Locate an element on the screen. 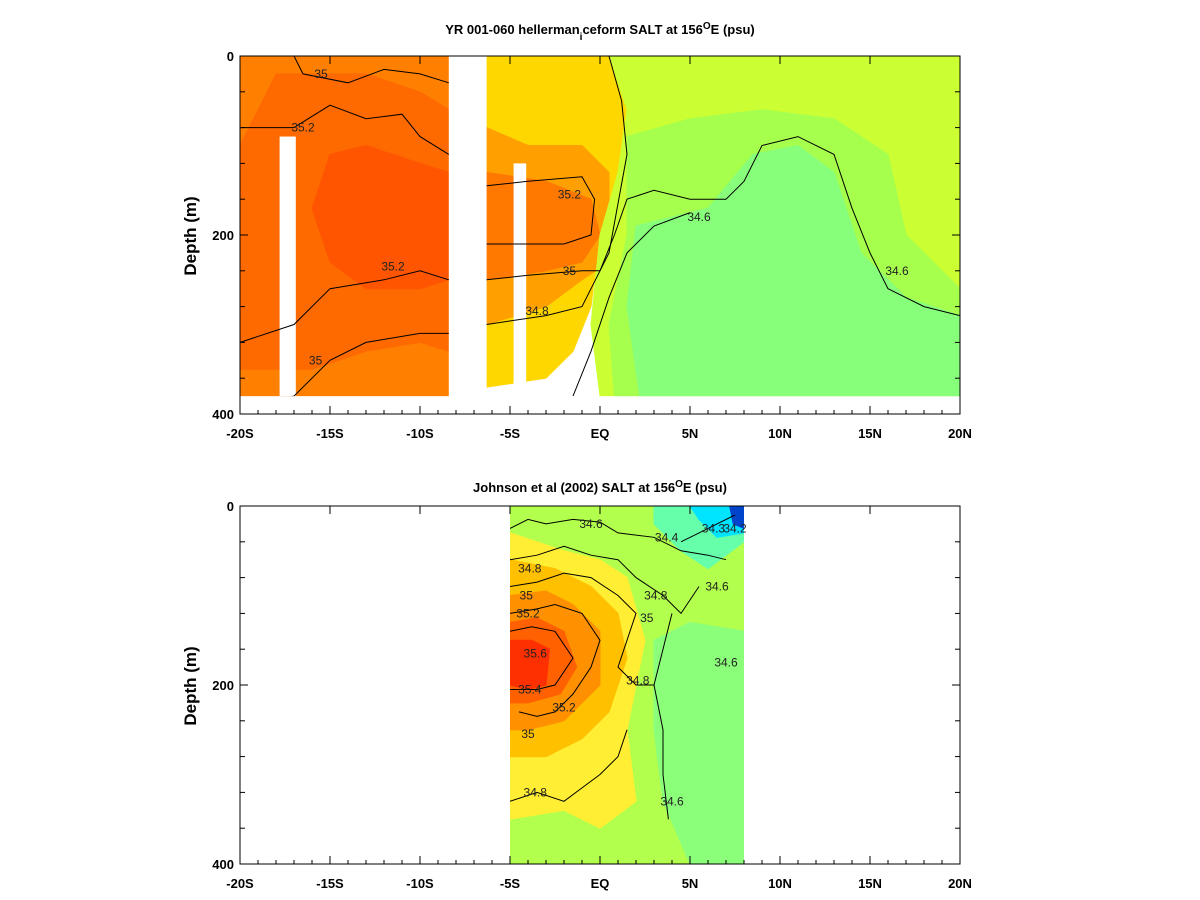  contour-label: 34.3 is located at coordinates (714, 528).